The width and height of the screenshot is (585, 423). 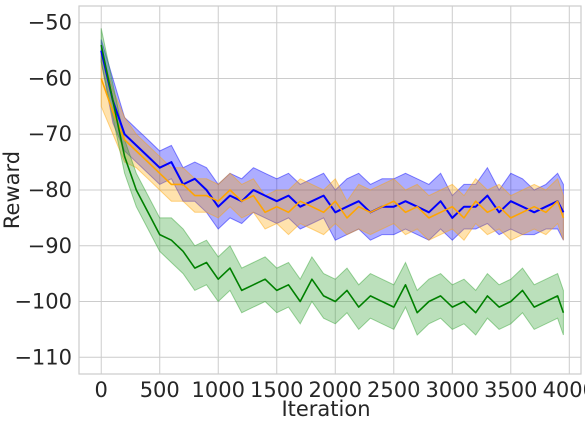 What do you see at coordinates (564, 390) in the screenshot?
I see `x-tick-label: 4000` at bounding box center [564, 390].